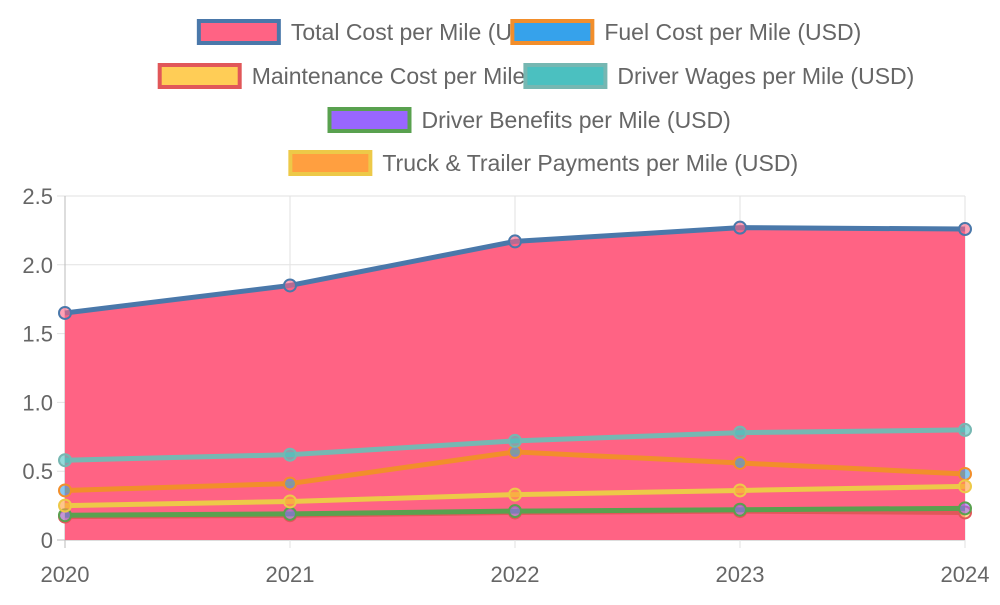  Describe the element at coordinates (65, 574) in the screenshot. I see `x-tick-label: 2020` at that location.